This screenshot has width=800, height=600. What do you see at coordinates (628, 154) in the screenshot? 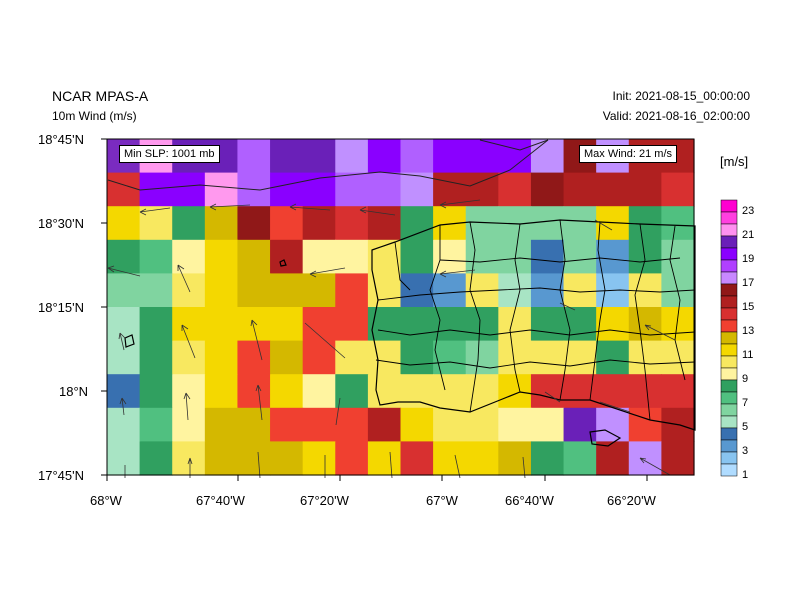
I see `max-wind-label: Max Wind: 21 m/s` at bounding box center [628, 154].